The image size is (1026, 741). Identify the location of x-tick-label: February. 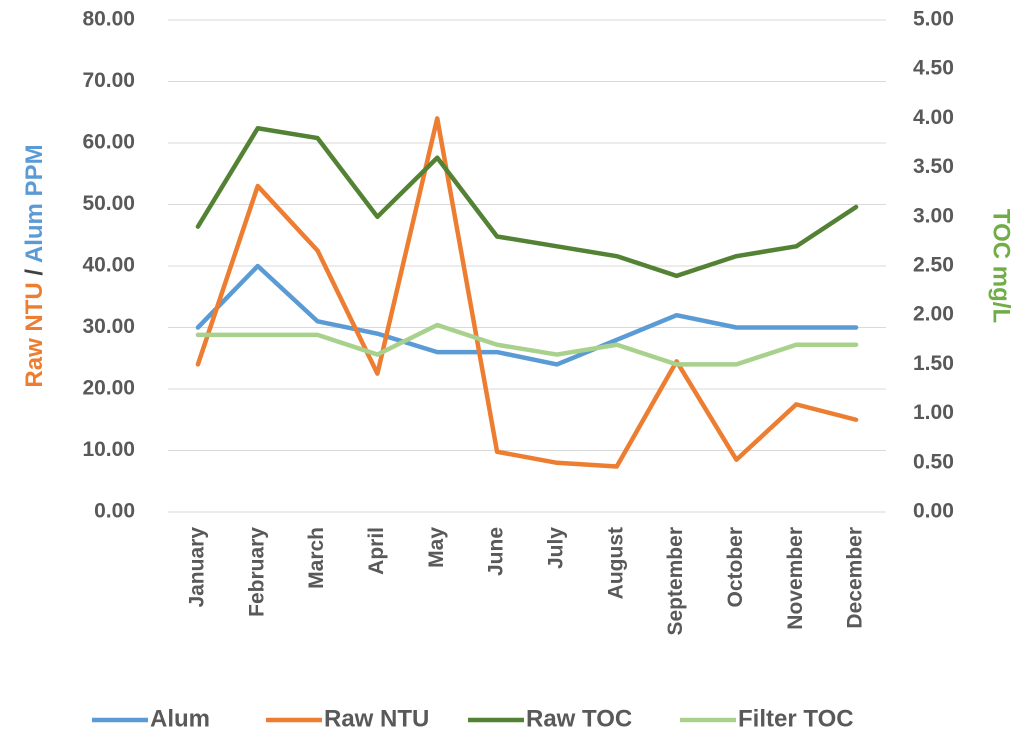
(256, 572).